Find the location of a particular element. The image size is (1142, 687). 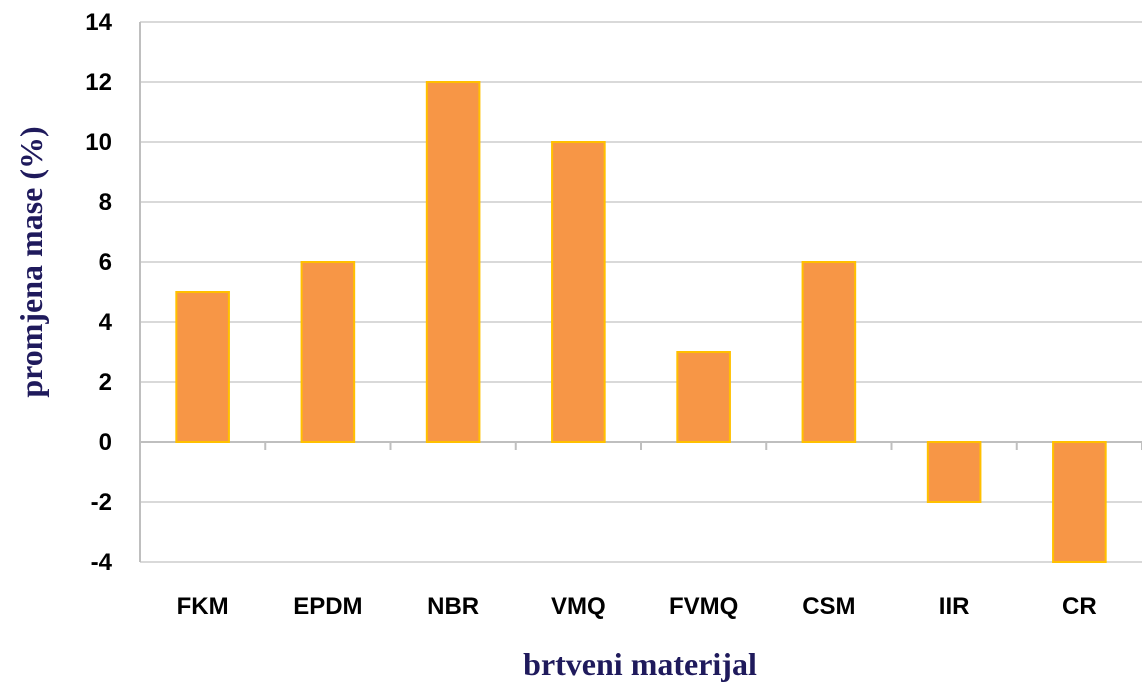

y-axis-title: promjena mase (%) is located at coordinates (31, 261).